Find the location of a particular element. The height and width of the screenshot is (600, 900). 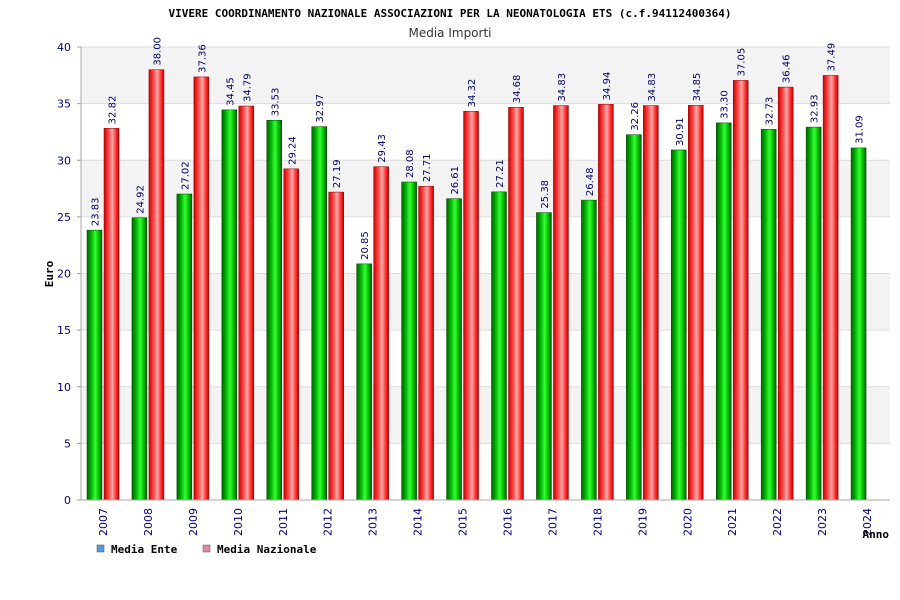

data-label: 36.46 is located at coordinates (787, 68).